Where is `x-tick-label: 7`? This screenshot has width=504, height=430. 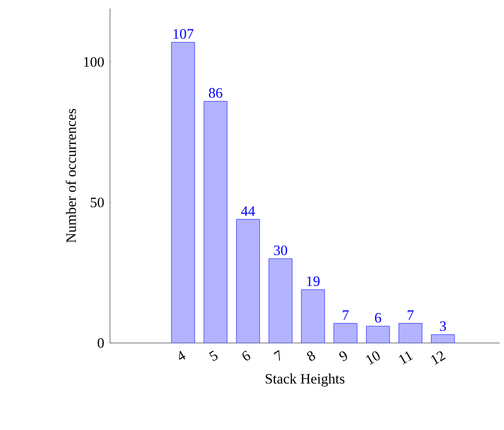 x-tick-label: 7 is located at coordinates (277, 355).